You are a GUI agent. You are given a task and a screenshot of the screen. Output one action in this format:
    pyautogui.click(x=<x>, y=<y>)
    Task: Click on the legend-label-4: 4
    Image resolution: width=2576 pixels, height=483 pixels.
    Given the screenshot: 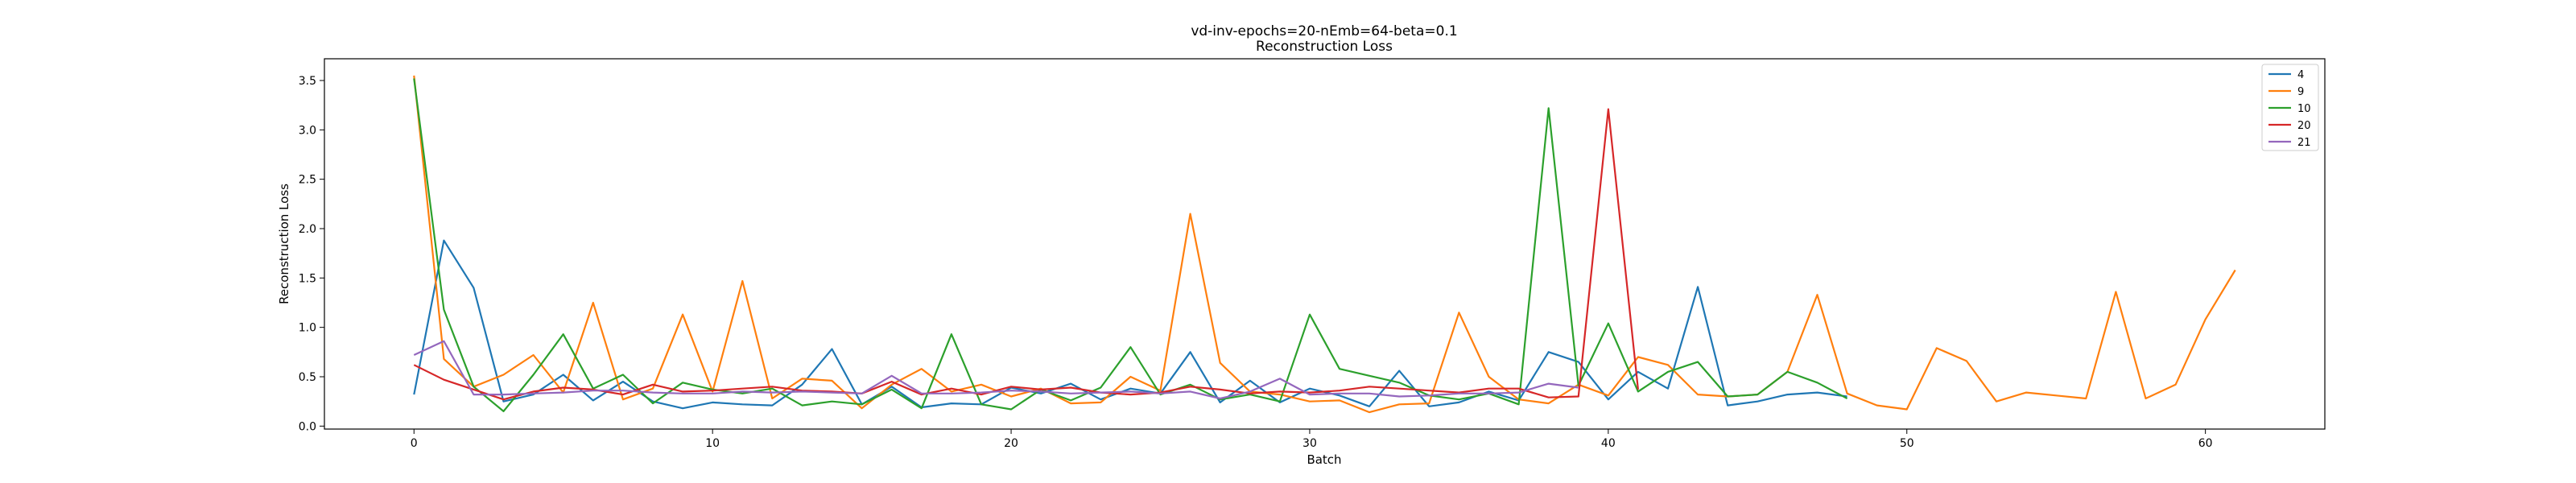 What is the action you would take?
    pyautogui.click(x=2300, y=75)
    